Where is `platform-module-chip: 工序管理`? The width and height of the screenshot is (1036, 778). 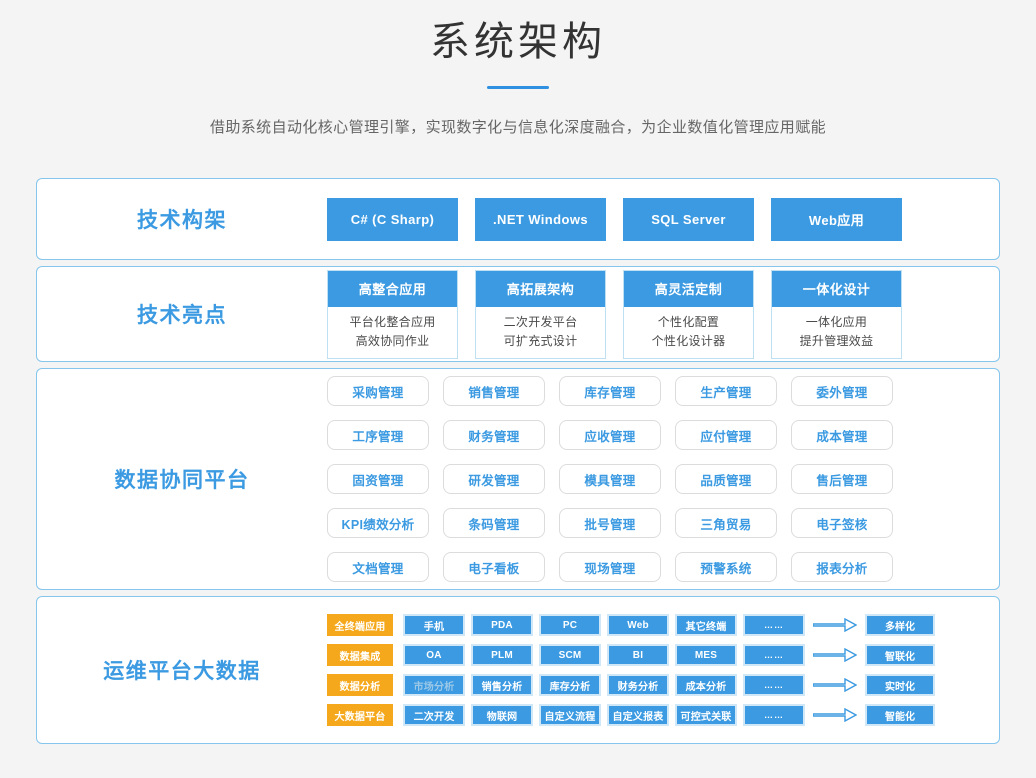
platform-module-chip: 工序管理 is located at coordinates (378, 435).